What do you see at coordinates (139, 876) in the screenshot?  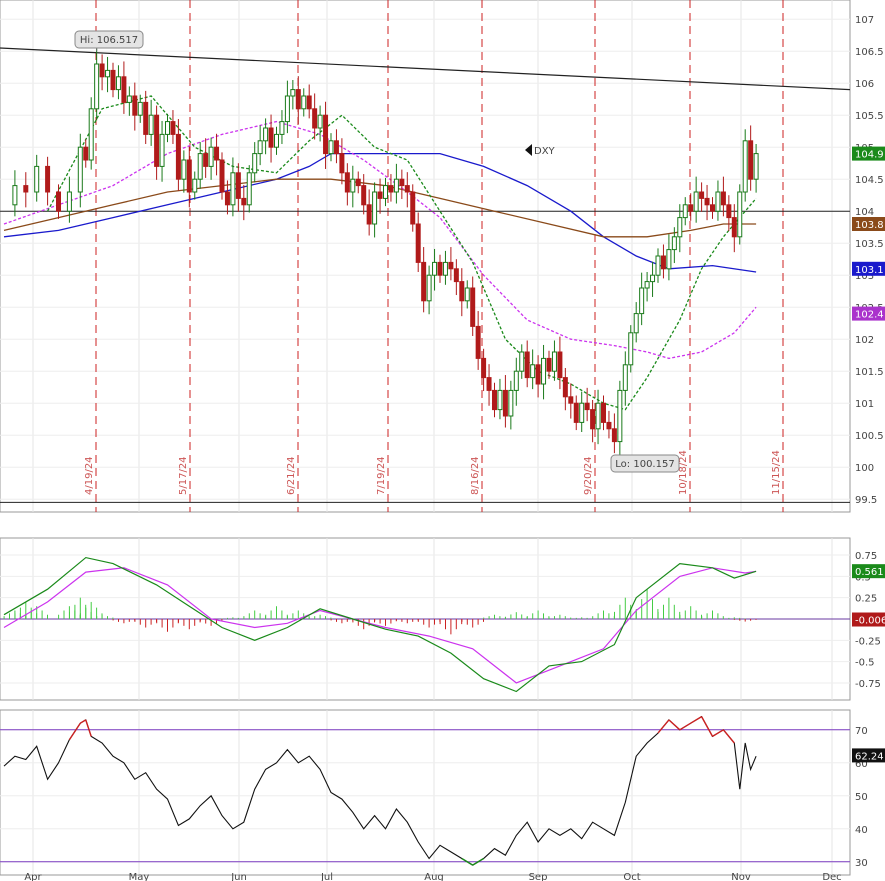 I see `month-label: May` at bounding box center [139, 876].